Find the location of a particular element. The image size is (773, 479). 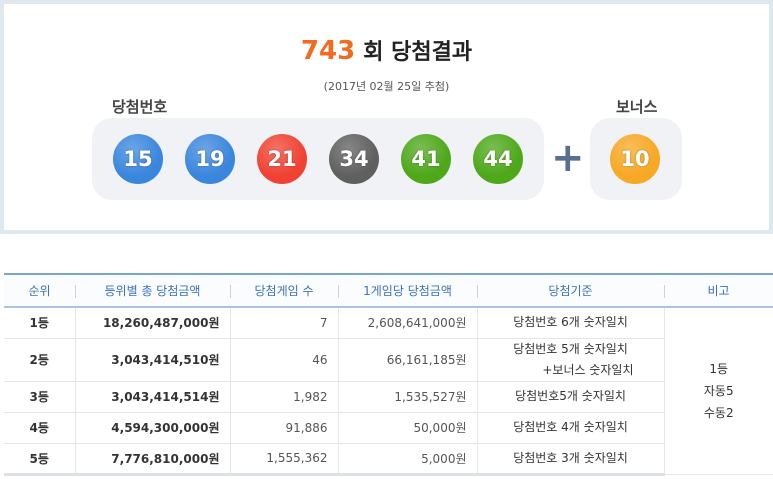

cell-per: 5,000원 is located at coordinates (407, 459).